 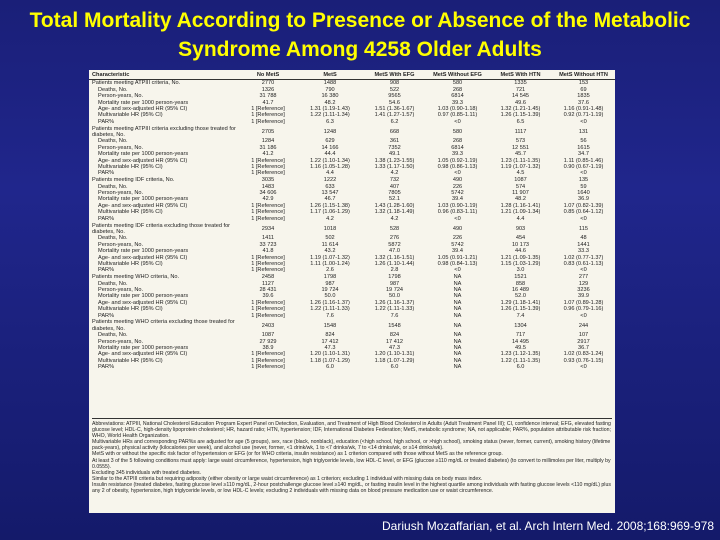 What do you see at coordinates (330, 238) in the screenshot?
I see `table-cell: 502` at bounding box center [330, 238].